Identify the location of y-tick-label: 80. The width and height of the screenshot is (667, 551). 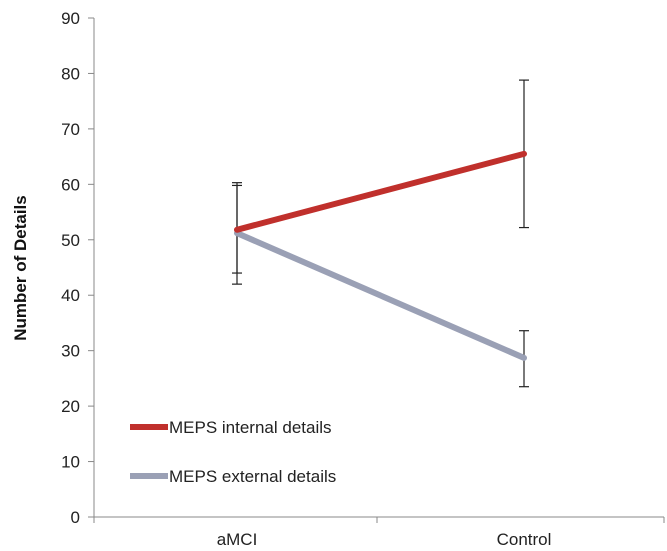
(70, 73).